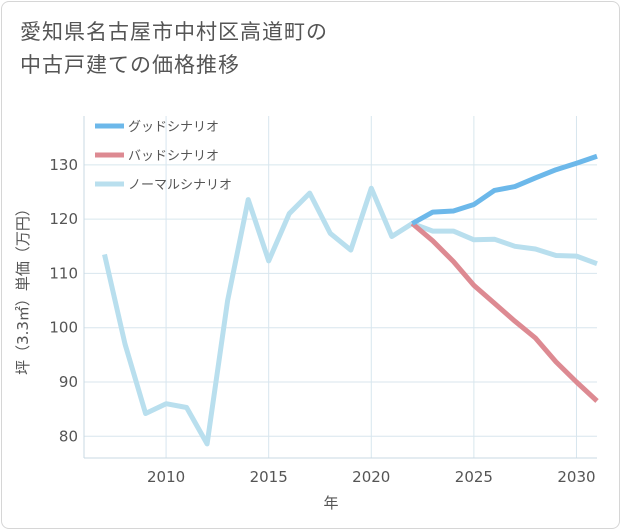  Describe the element at coordinates (68, 436) in the screenshot. I see `y-tick-label: 80` at that location.